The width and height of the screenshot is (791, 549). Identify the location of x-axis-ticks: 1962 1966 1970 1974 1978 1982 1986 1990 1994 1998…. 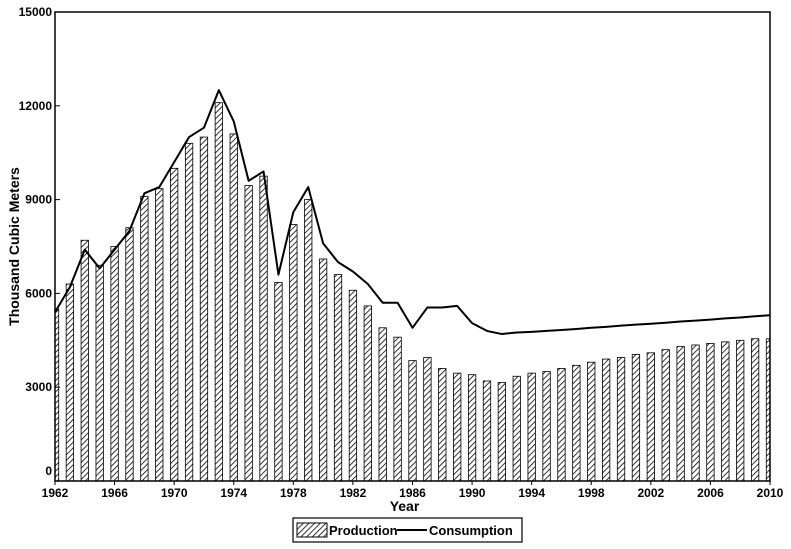
(413, 490).